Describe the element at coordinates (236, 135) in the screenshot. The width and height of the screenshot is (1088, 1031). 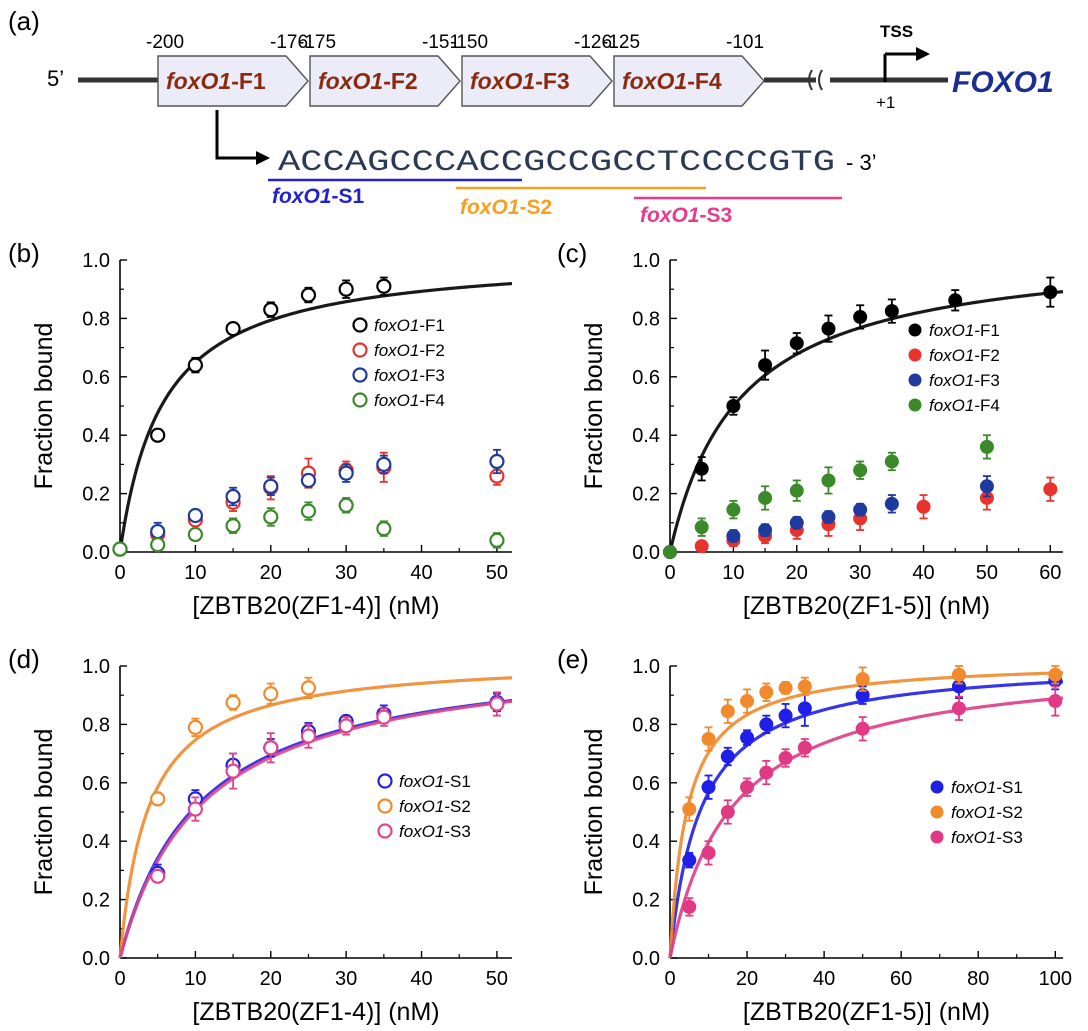
I see `sequence-elbow-arrow` at that location.